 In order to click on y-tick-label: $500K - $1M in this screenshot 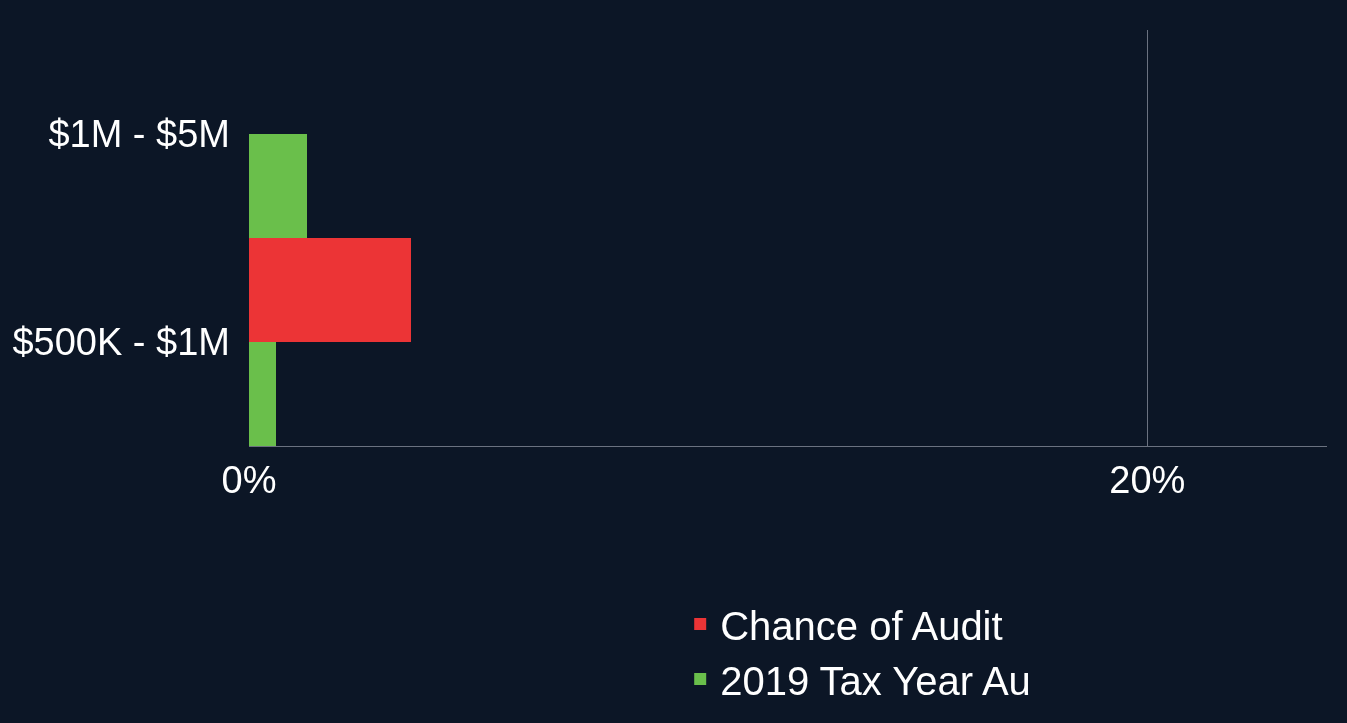, I will do `click(121, 342)`.